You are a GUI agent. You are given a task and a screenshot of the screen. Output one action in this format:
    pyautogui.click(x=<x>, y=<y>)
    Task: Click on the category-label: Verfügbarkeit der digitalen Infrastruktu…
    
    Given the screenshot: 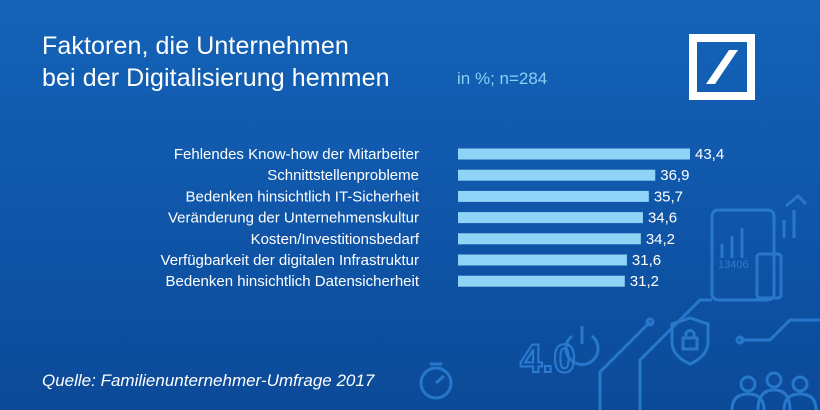 What is the action you would take?
    pyautogui.click(x=290, y=260)
    